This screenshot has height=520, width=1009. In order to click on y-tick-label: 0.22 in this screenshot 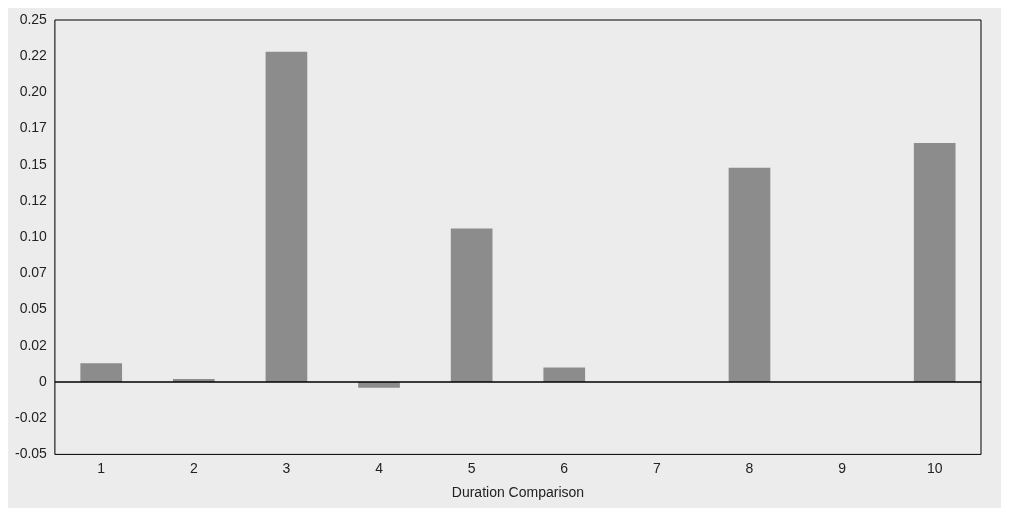, I will do `click(33, 55)`.